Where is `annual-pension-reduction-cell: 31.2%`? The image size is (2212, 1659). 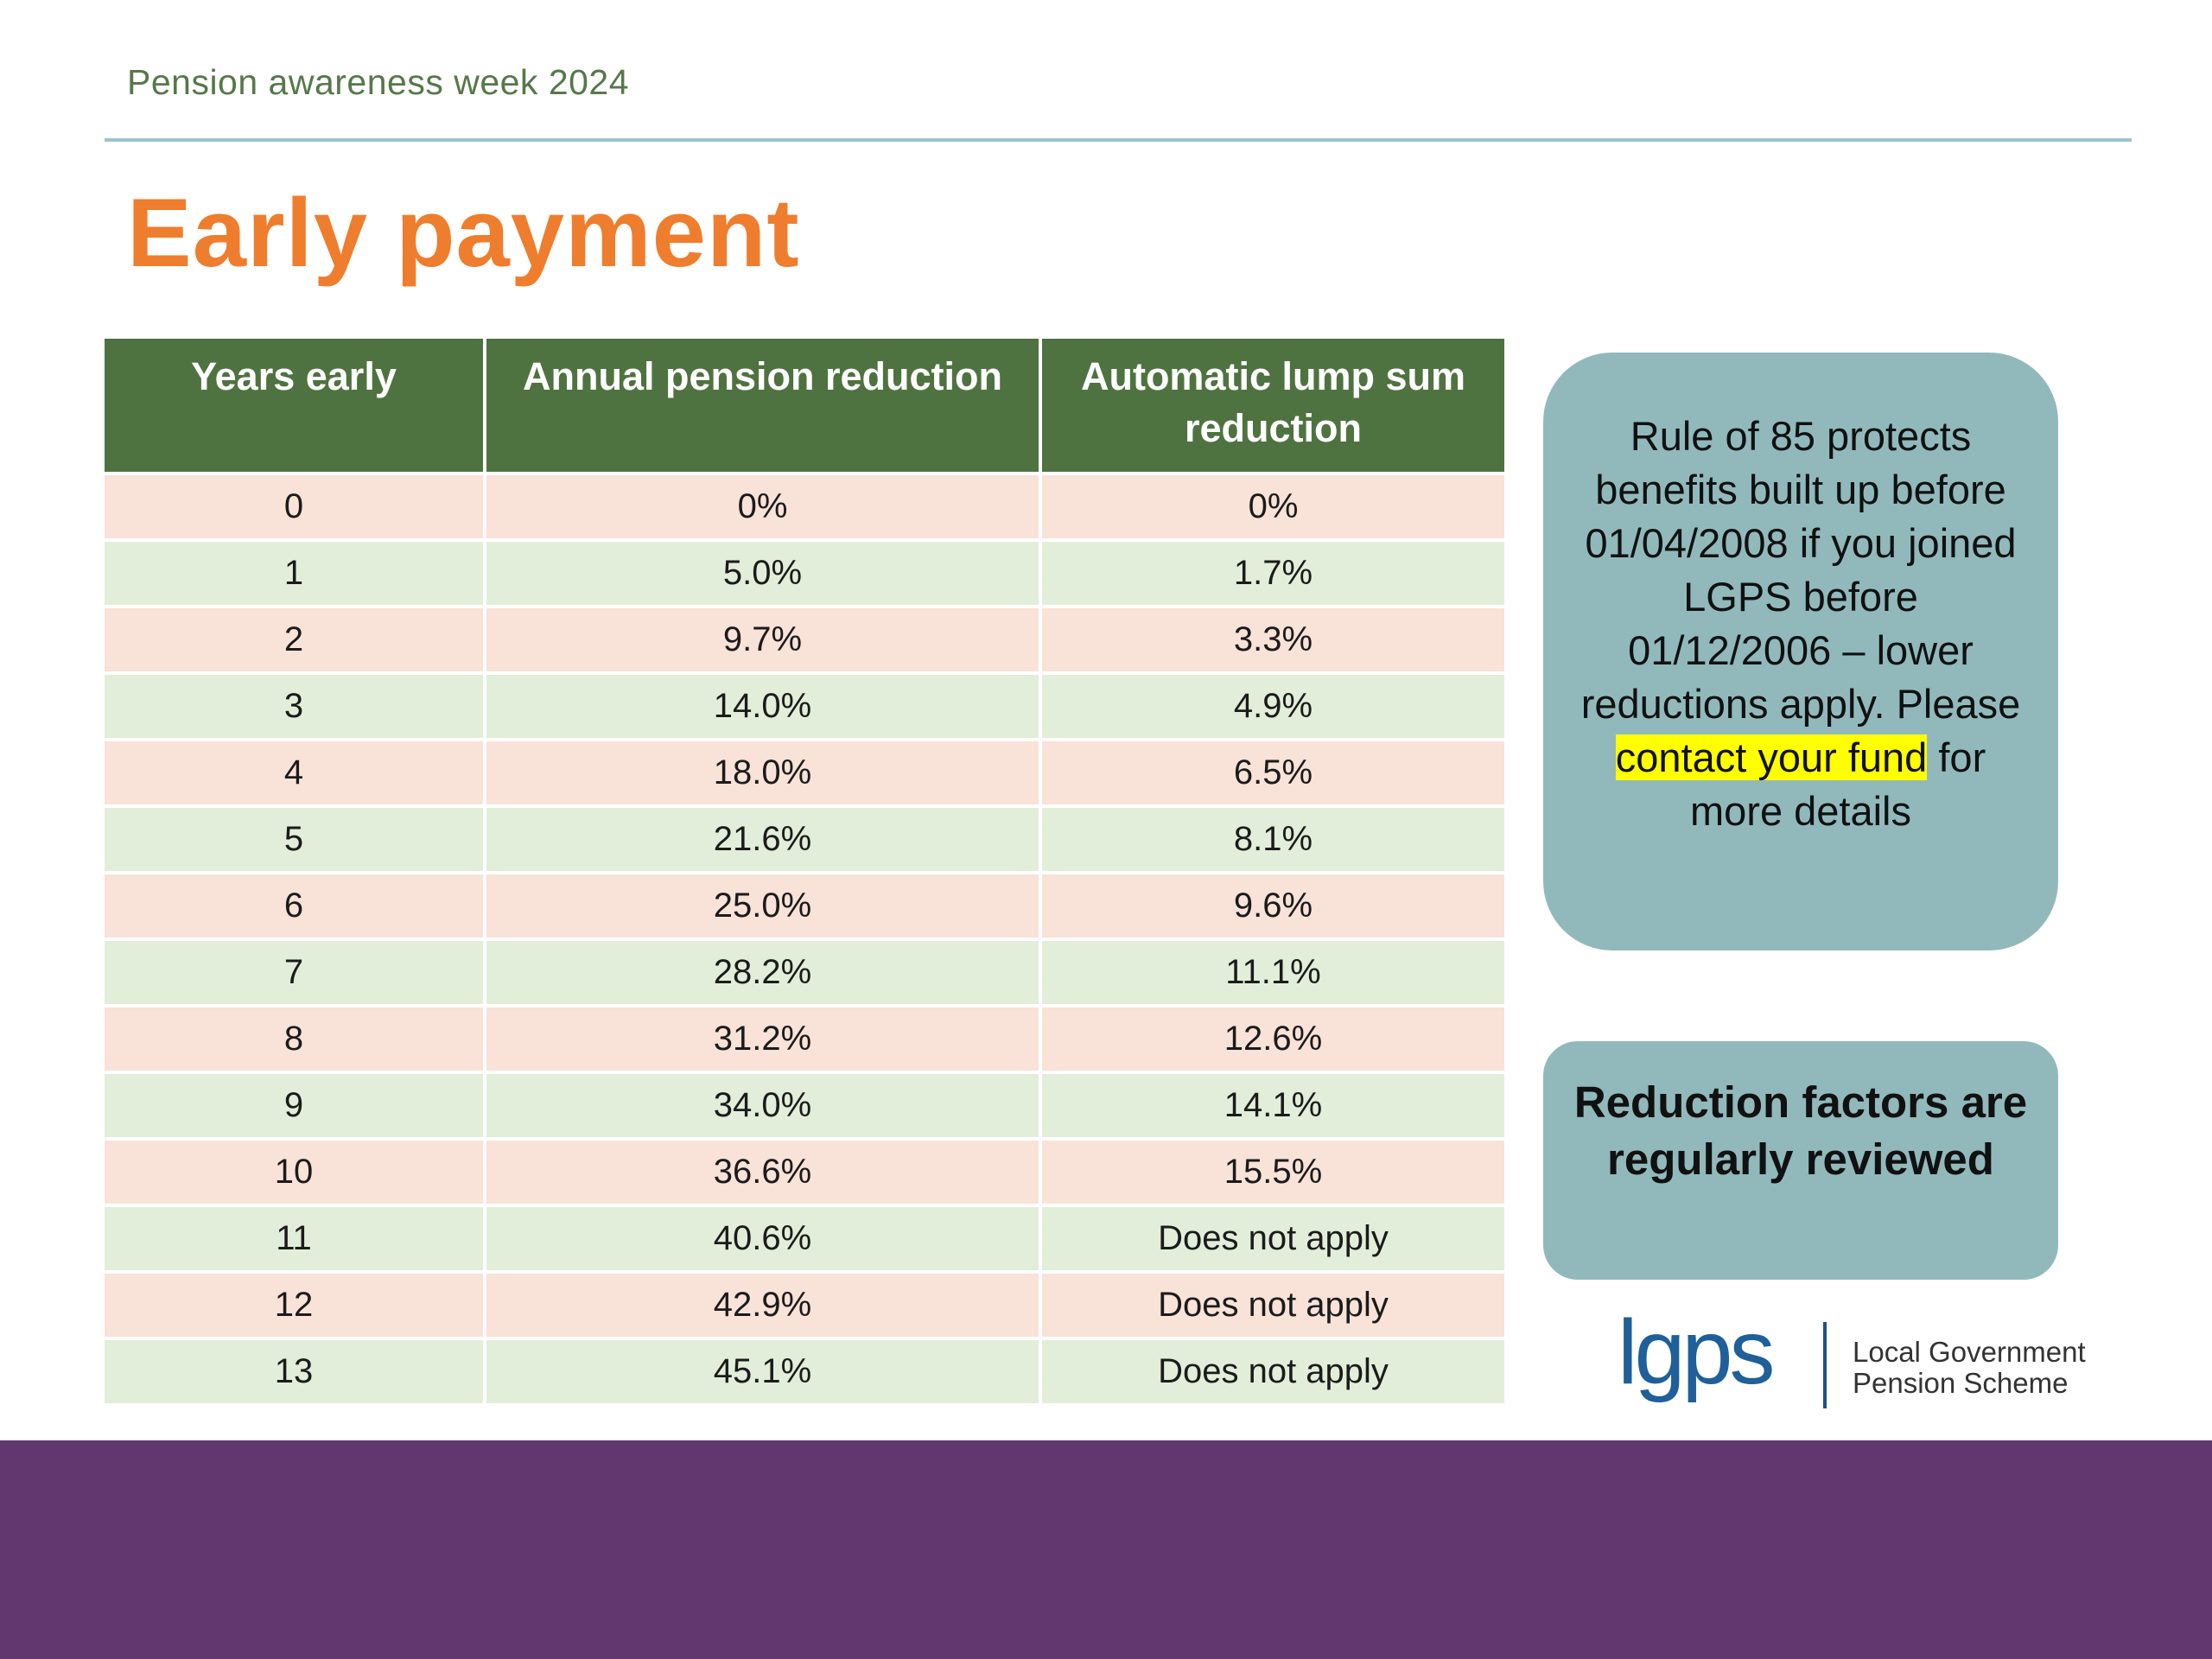
annual-pension-reduction-cell: 31.2% is located at coordinates (763, 1040).